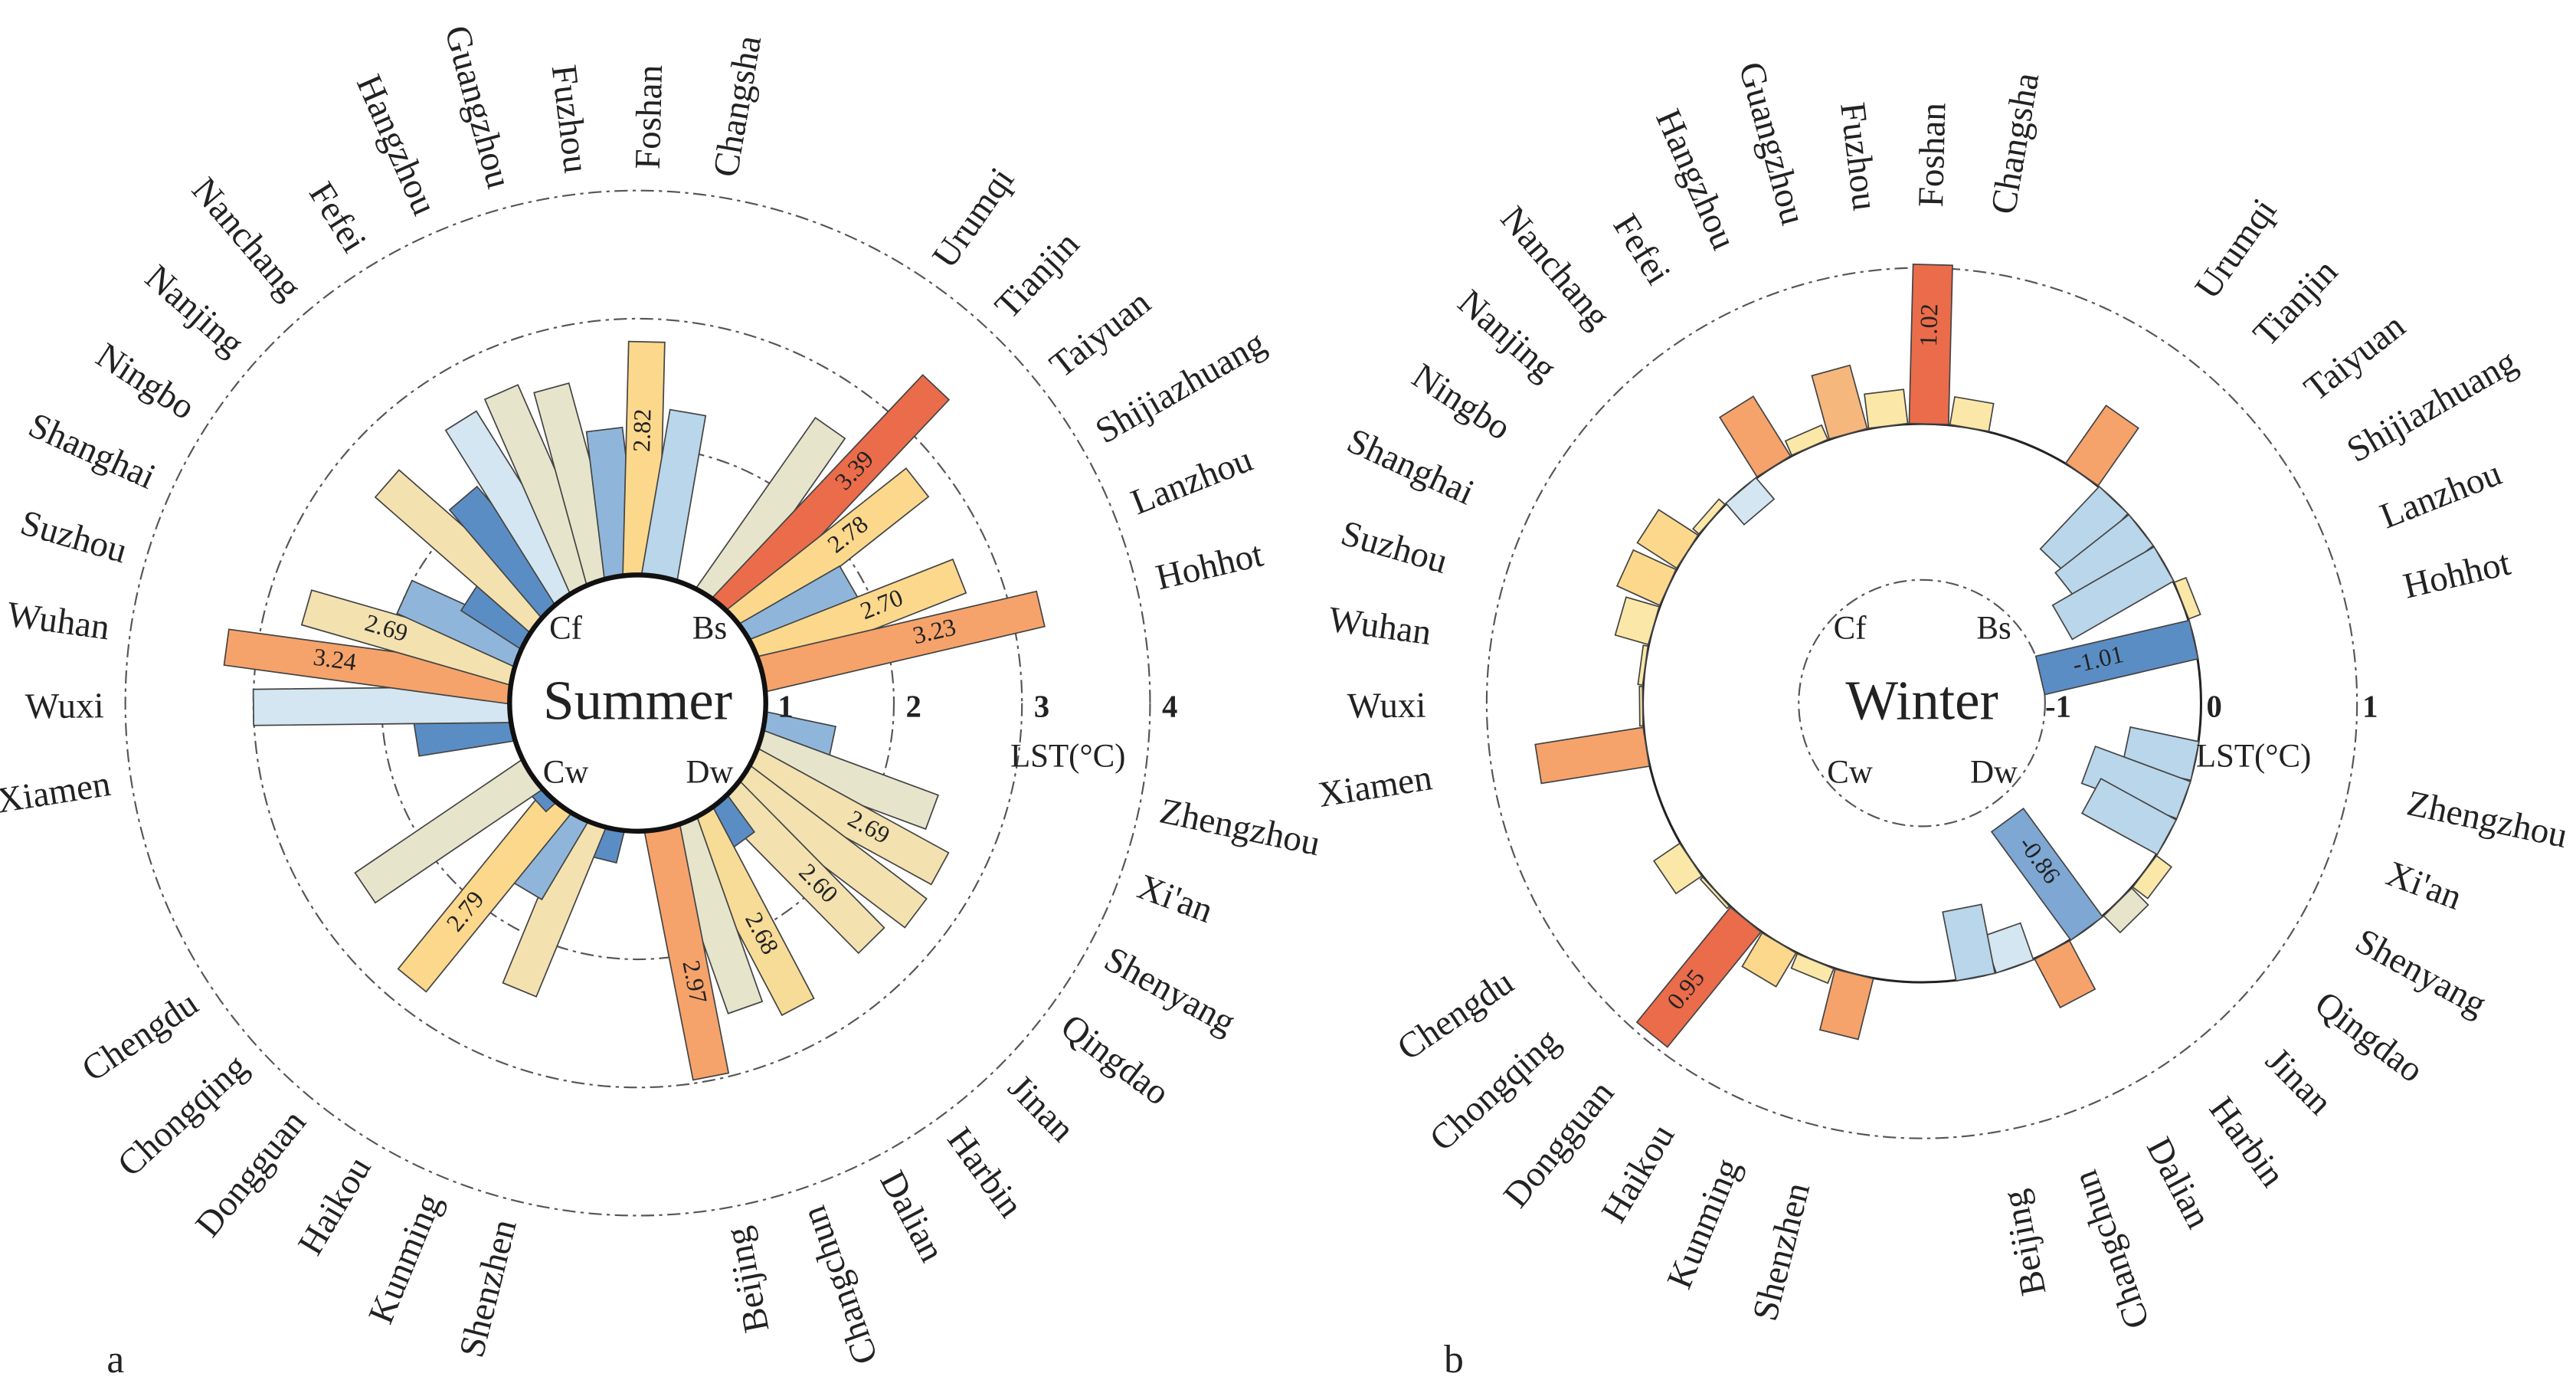 This screenshot has height=1393, width=2576. What do you see at coordinates (246, 239) in the screenshot?
I see `city-label: Nanchang` at bounding box center [246, 239].